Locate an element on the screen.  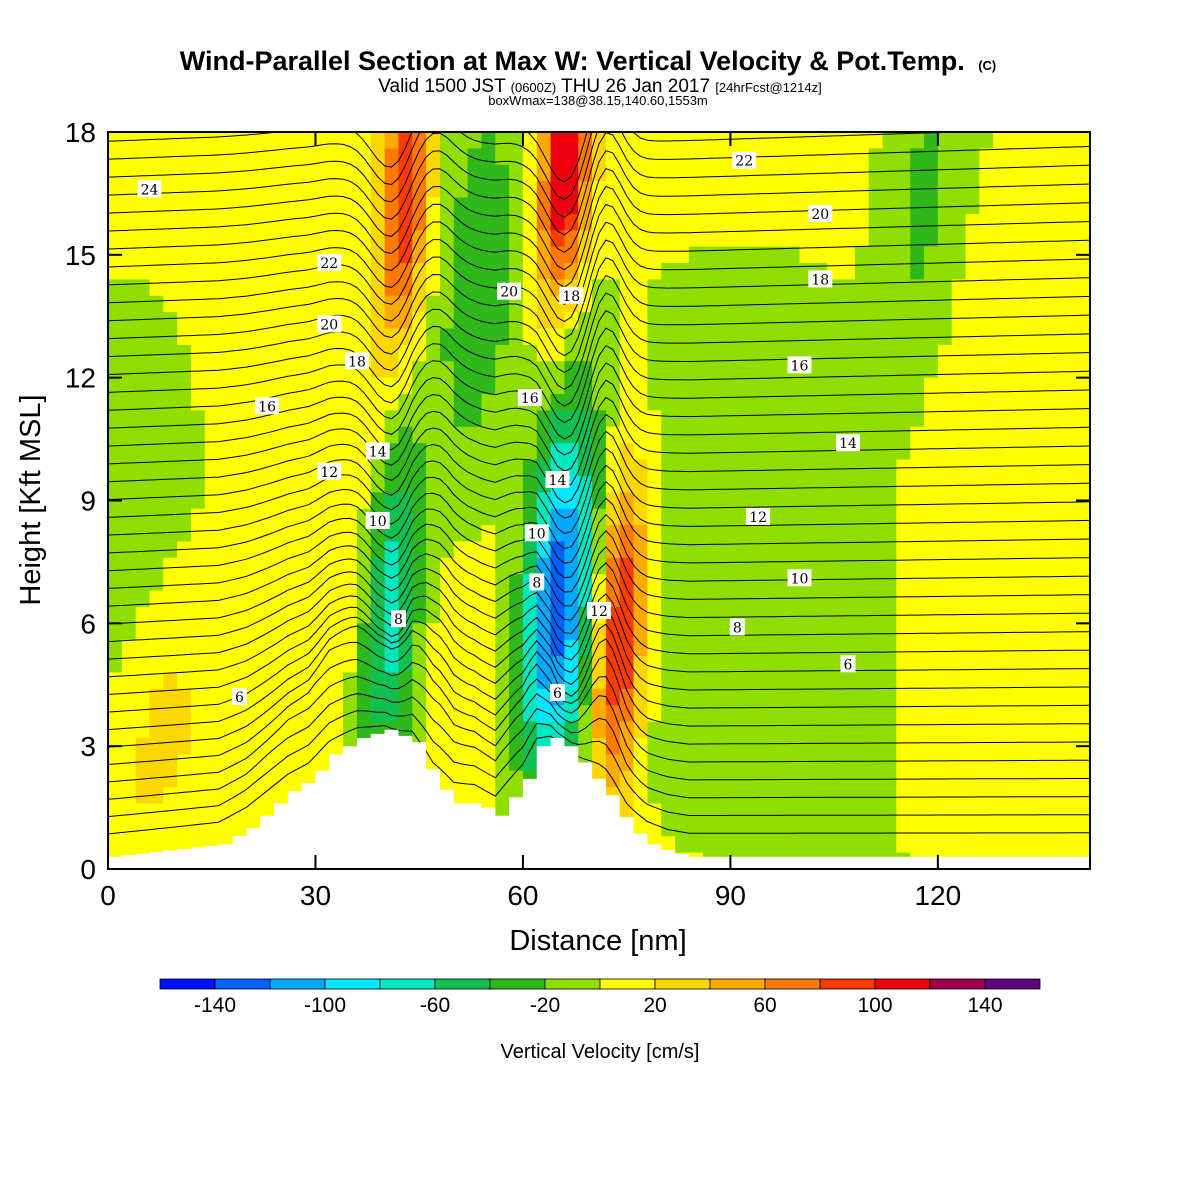
contour-label: 18 is located at coordinates (357, 361).